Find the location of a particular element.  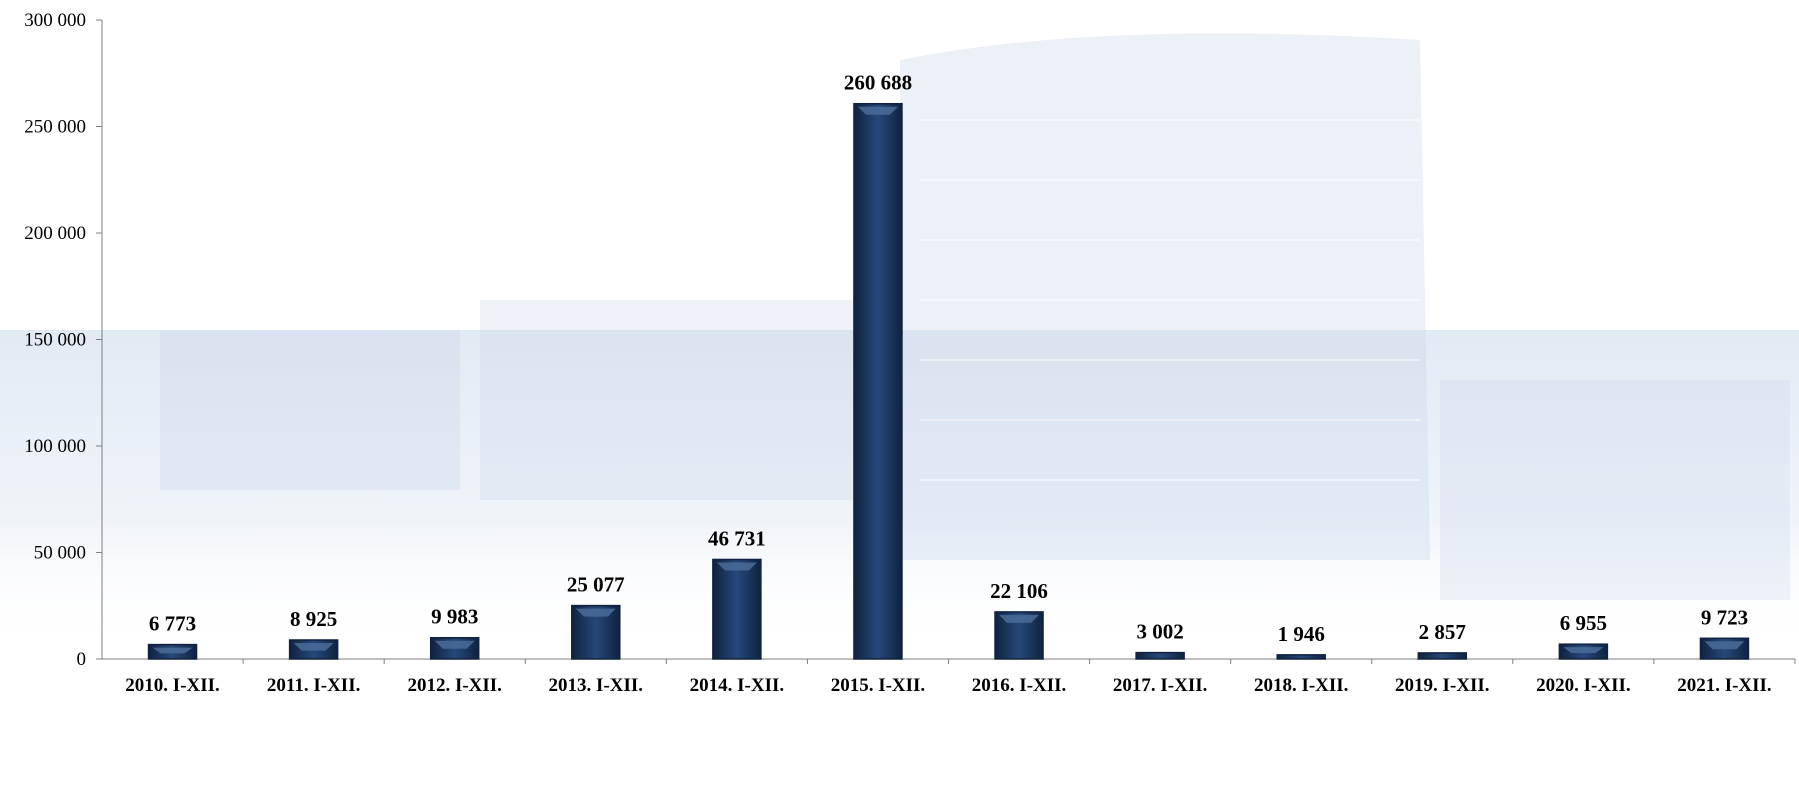

x-tick-label: 2013. I-XII. is located at coordinates (596, 685).